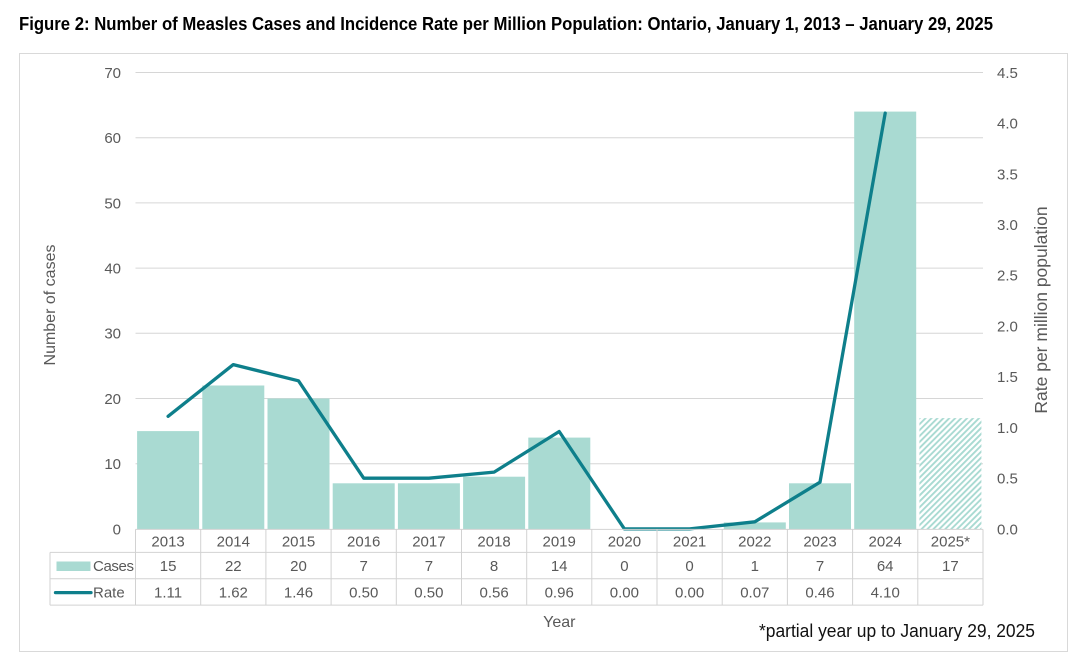  I want to click on svg-text: 1, so click(755, 566).